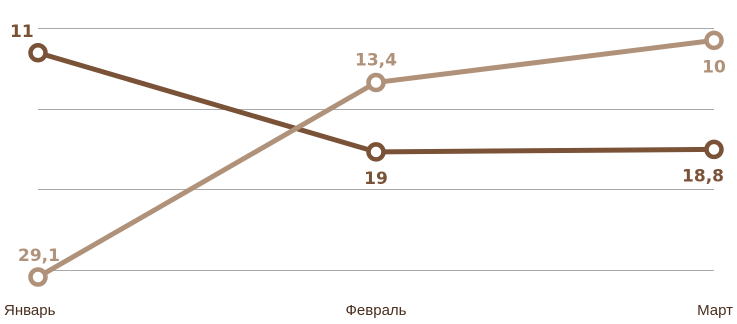  I want to click on x-tick-label-jan: Январь, so click(30, 310).